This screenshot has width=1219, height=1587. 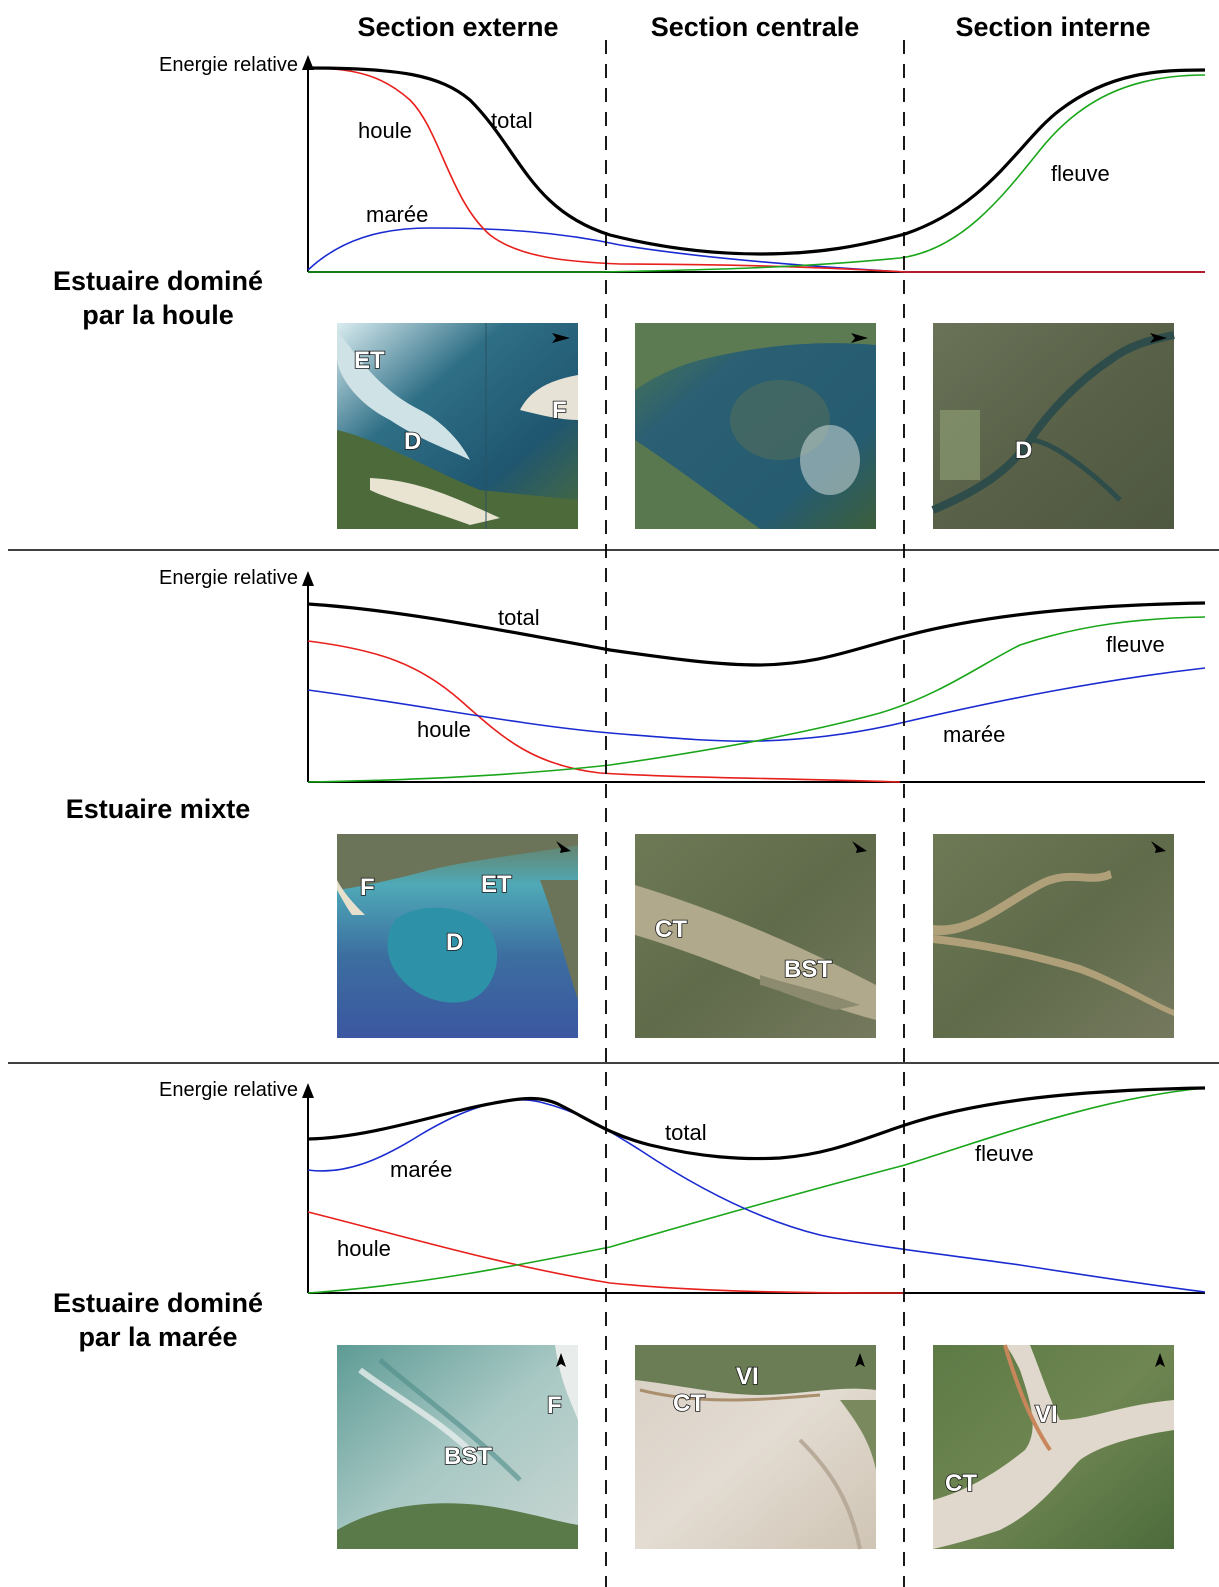 What do you see at coordinates (457, 27) in the screenshot?
I see `section-title-externe: Section externe` at bounding box center [457, 27].